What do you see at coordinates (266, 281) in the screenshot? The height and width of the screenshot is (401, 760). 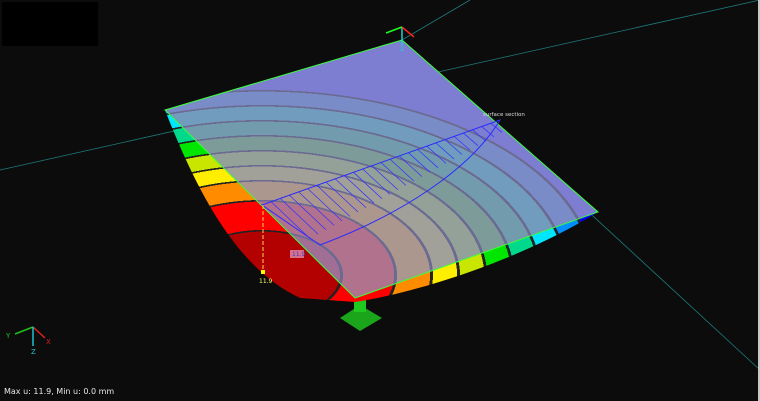 I see `max-value-label: 11.9` at bounding box center [266, 281].